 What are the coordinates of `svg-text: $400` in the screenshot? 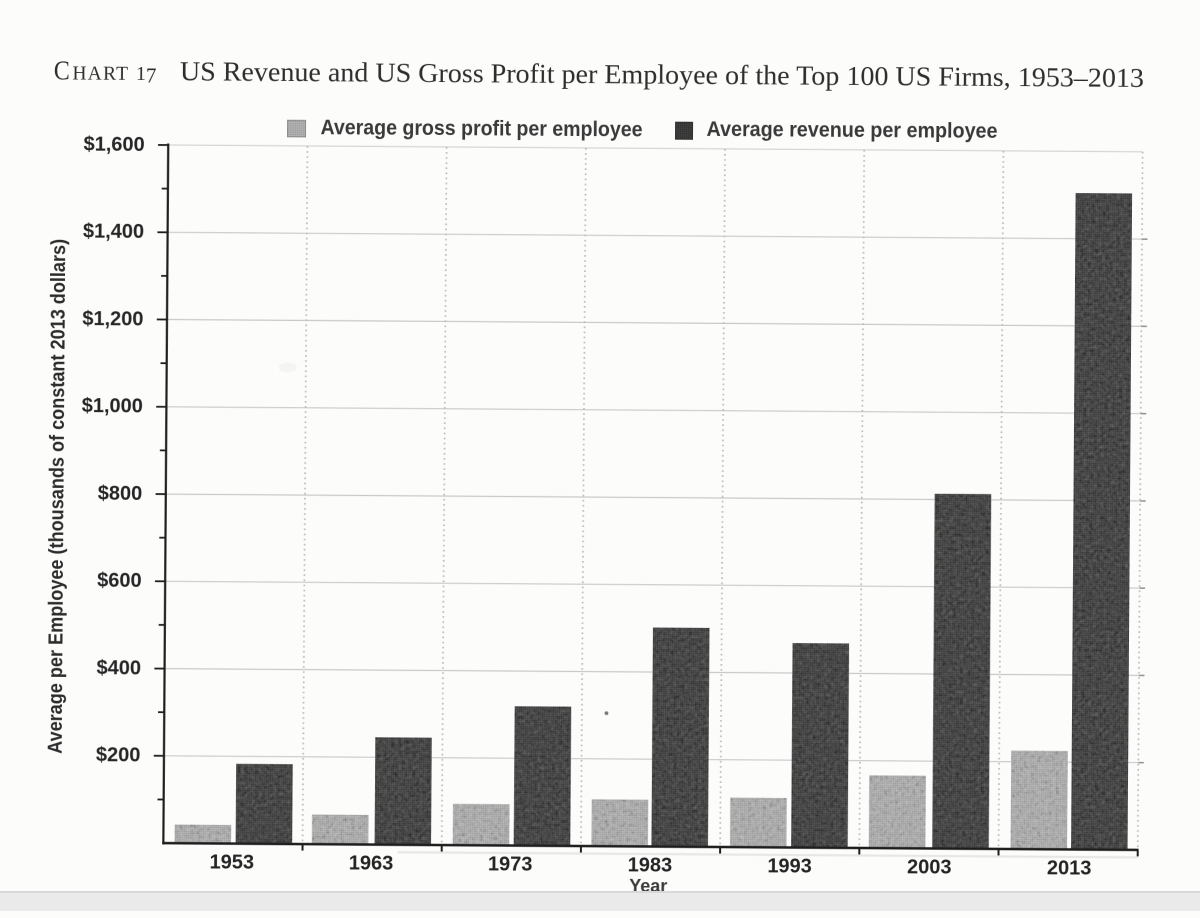 It's located at (119, 668).